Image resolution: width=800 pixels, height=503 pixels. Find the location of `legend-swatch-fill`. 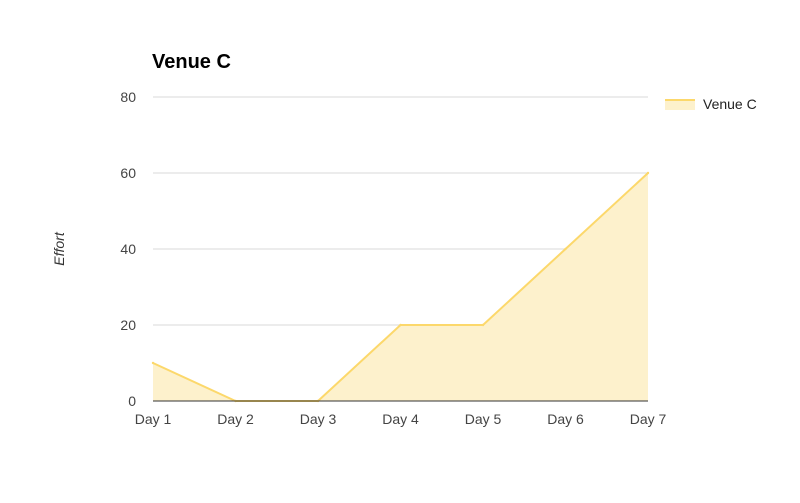

legend-swatch-fill is located at coordinates (680, 105).